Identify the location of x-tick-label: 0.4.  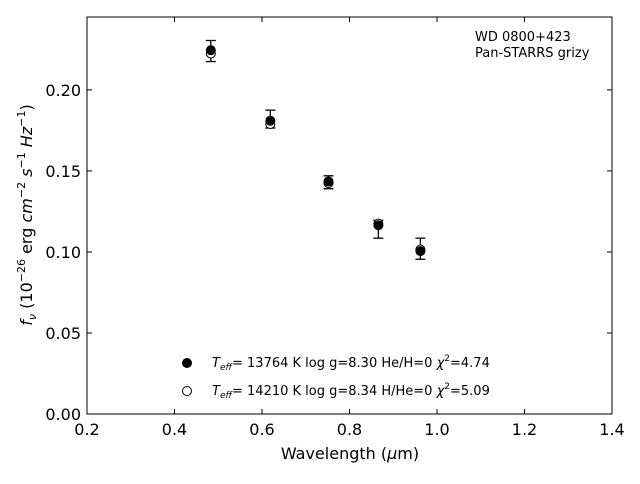
(174, 429).